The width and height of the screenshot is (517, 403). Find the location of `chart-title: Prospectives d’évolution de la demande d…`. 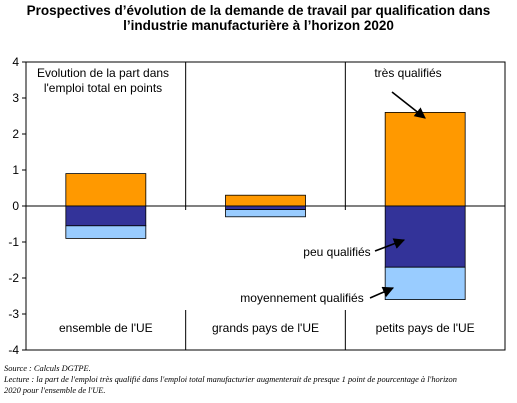

chart-title: Prospectives d’évolution de la demande d… is located at coordinates (258, 18).